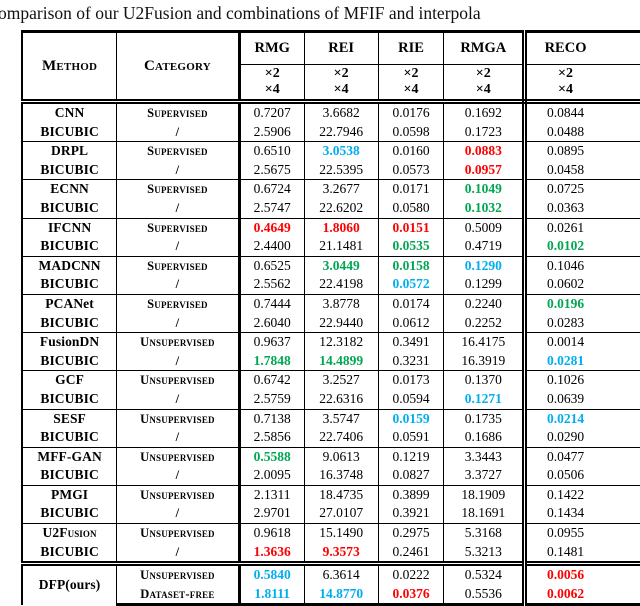 This screenshot has width=640, height=606. What do you see at coordinates (272, 494) in the screenshot?
I see `value-cell: 2.1311` at bounding box center [272, 494].